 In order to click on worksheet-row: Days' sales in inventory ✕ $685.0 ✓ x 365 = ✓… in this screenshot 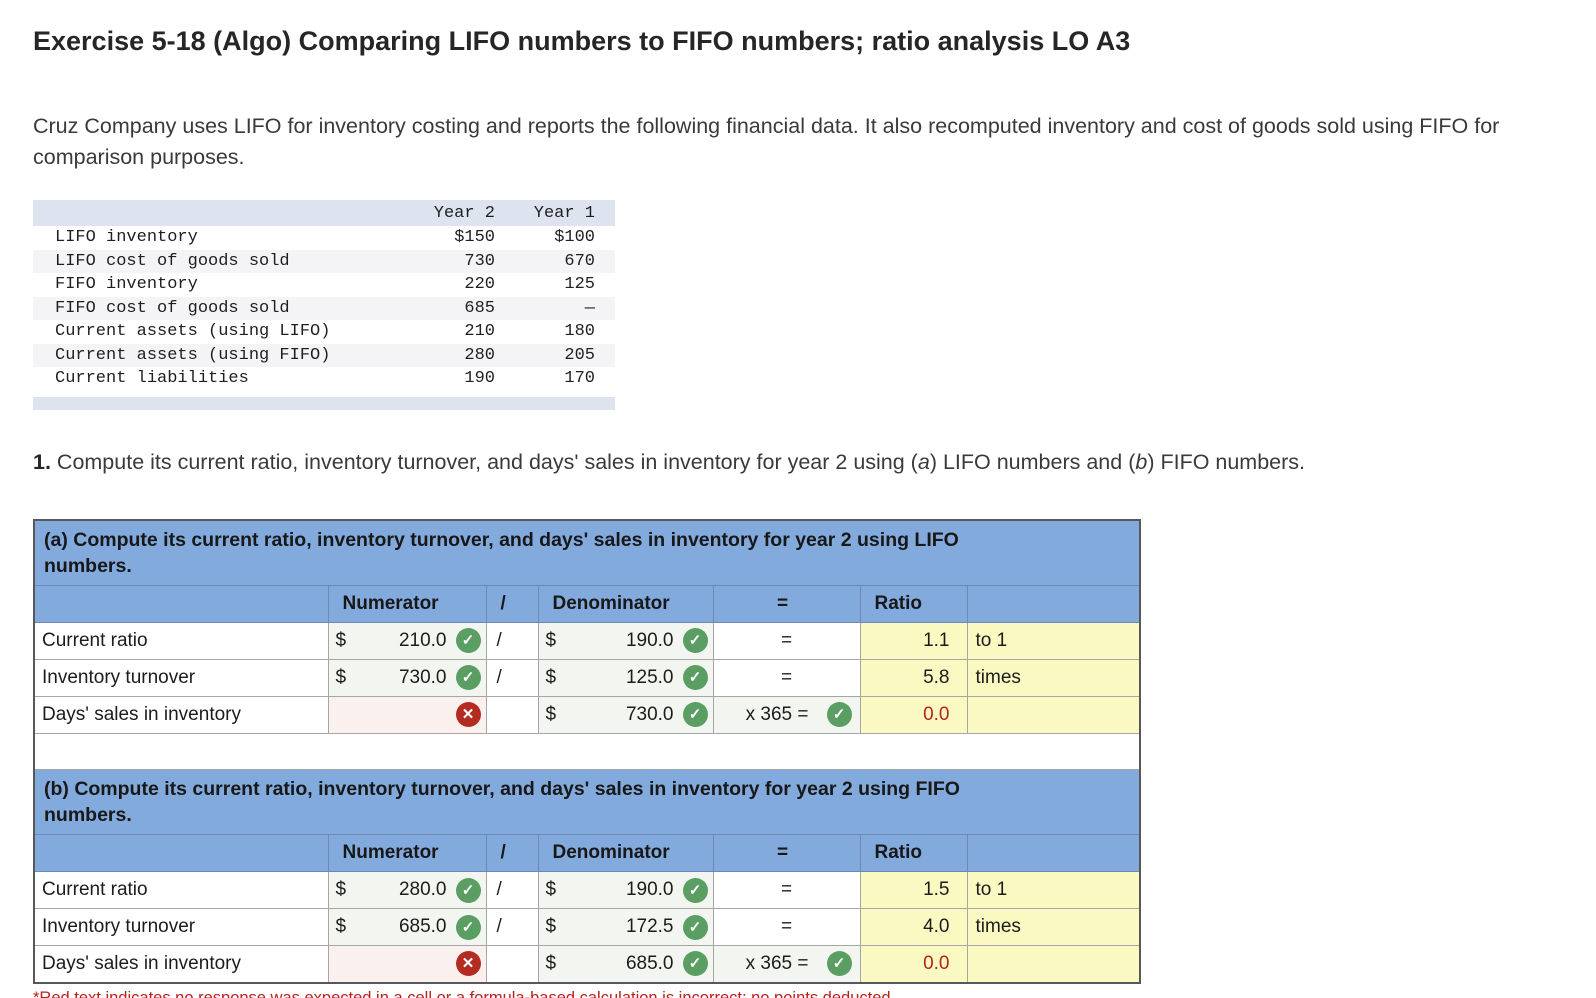, I will do `click(587, 964)`.